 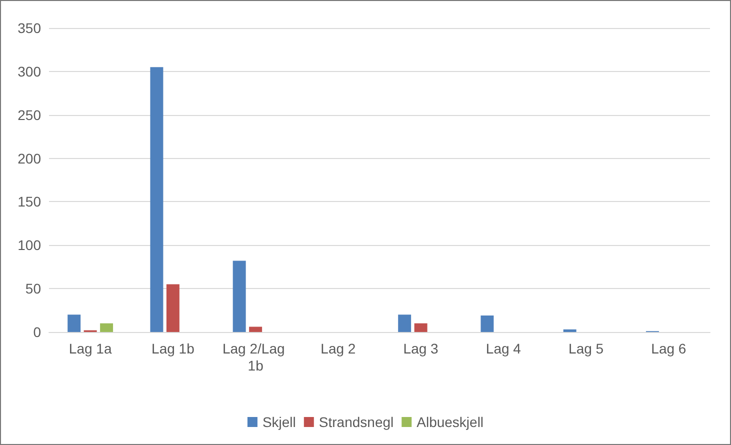 What do you see at coordinates (255, 357) in the screenshot?
I see `x-tick-label: Lag 2/Lag 1b` at bounding box center [255, 357].